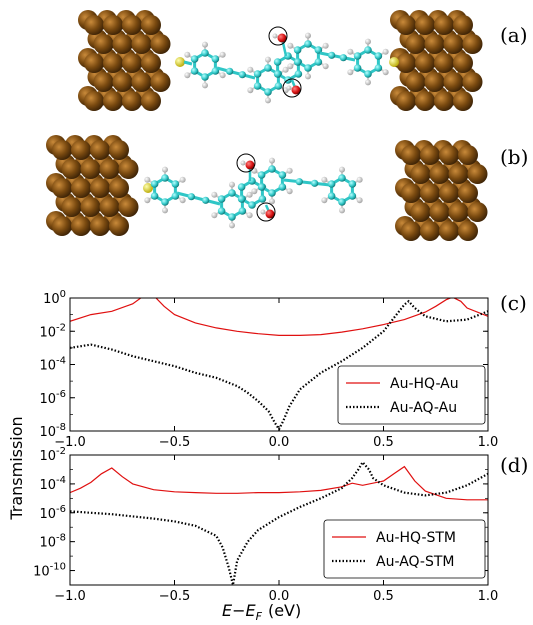  What do you see at coordinates (514, 35) in the screenshot?
I see `panel-label-a: (a)` at bounding box center [514, 35].